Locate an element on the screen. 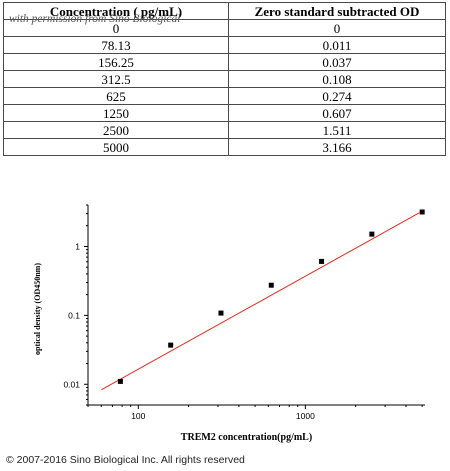  cell-od: 3.166 is located at coordinates (337, 147).